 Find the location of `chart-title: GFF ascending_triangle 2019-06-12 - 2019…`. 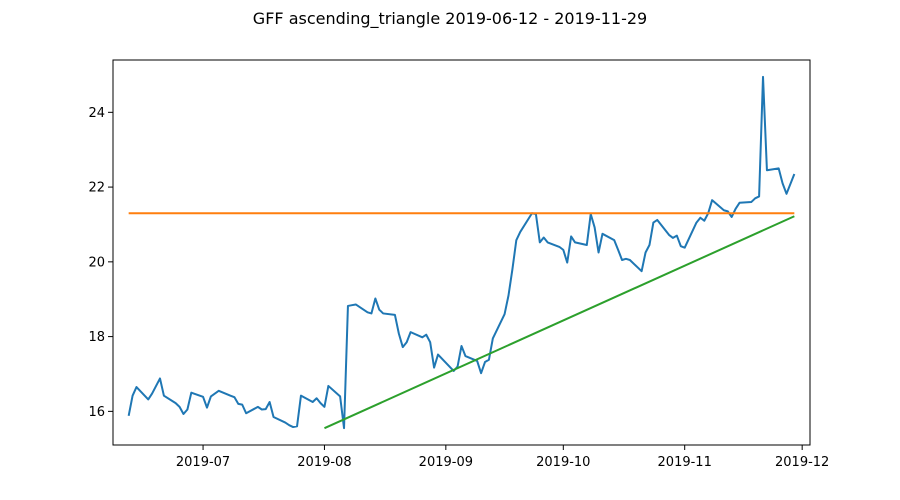

chart-title: GFF ascending_triangle 2019-06-12 - 2019… is located at coordinates (450, 19).